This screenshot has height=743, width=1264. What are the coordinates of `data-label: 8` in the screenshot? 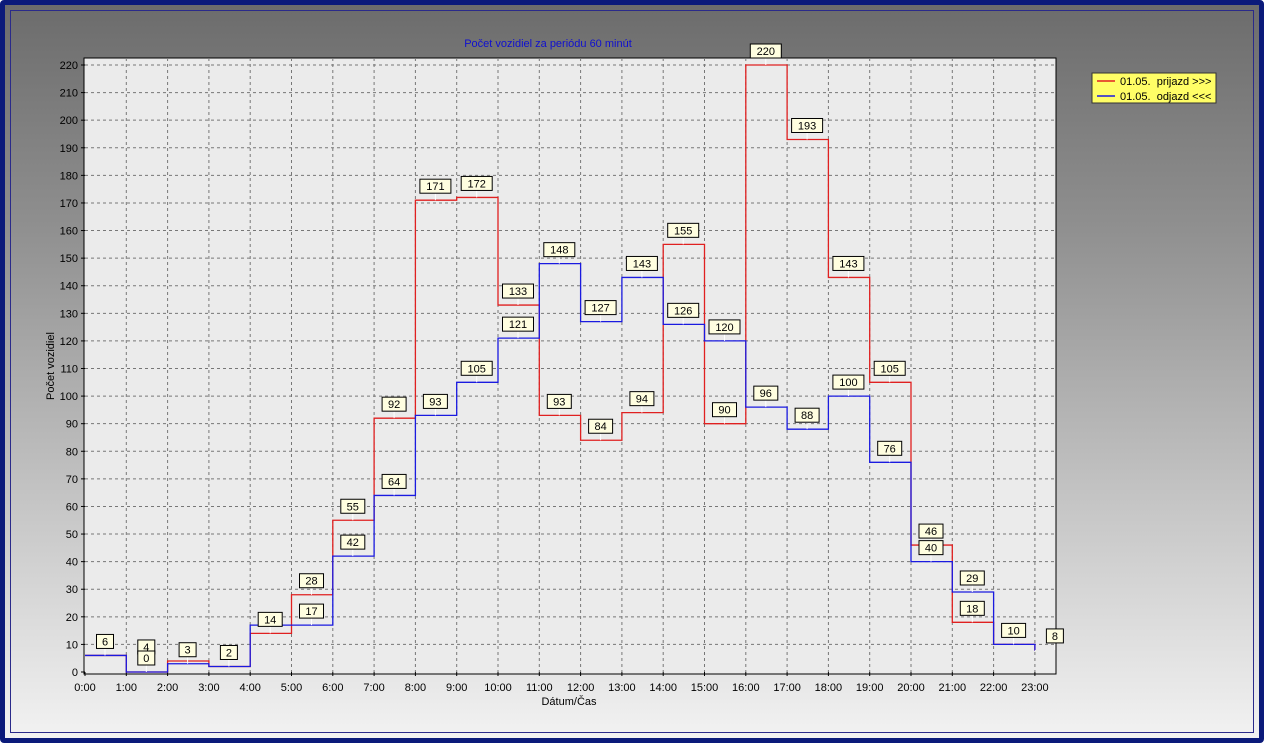 It's located at (1054, 639).